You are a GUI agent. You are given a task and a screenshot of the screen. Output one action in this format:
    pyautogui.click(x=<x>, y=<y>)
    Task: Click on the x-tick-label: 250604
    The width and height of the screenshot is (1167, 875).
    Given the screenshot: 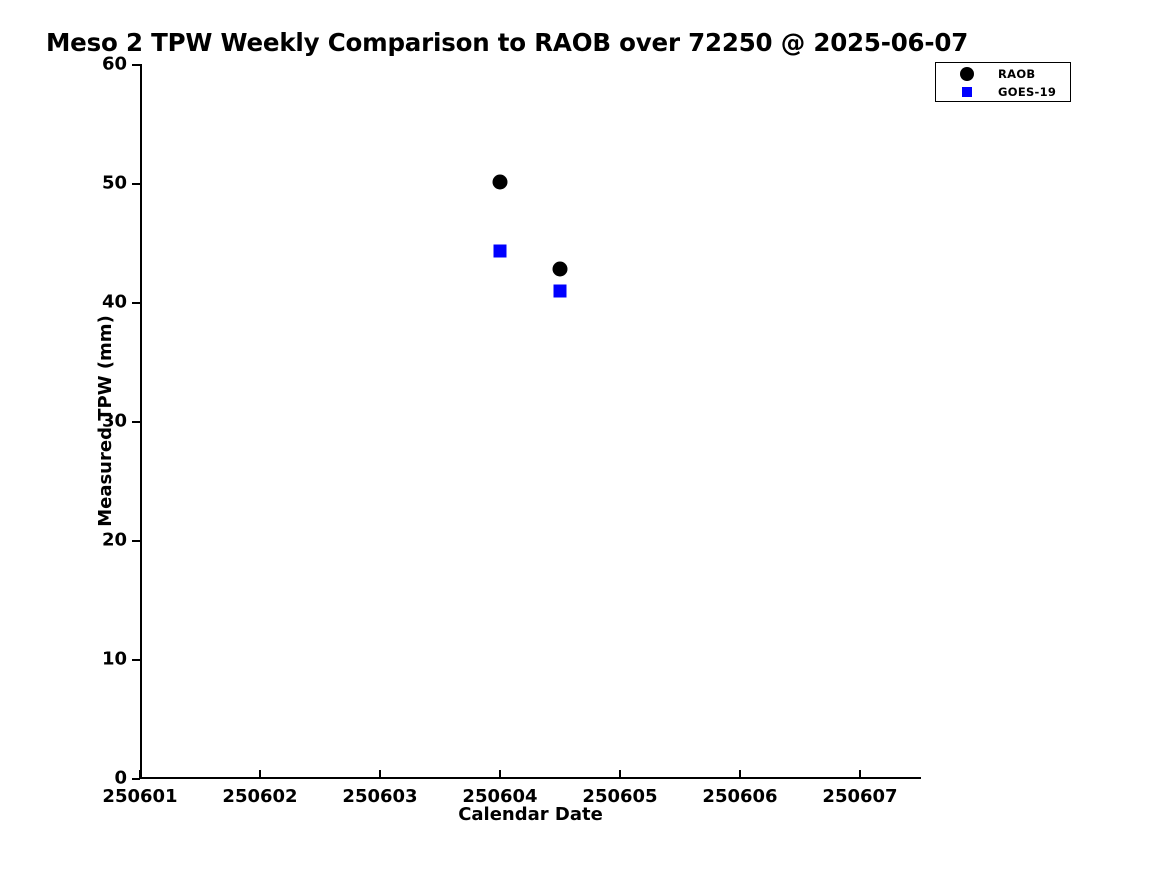 What is the action you would take?
    pyautogui.click(x=500, y=796)
    